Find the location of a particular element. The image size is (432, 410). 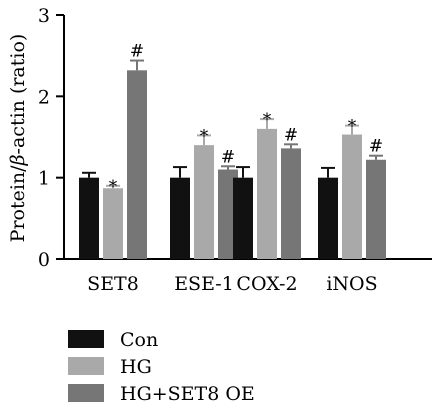

bar-set8-con is located at coordinates (89, 218).